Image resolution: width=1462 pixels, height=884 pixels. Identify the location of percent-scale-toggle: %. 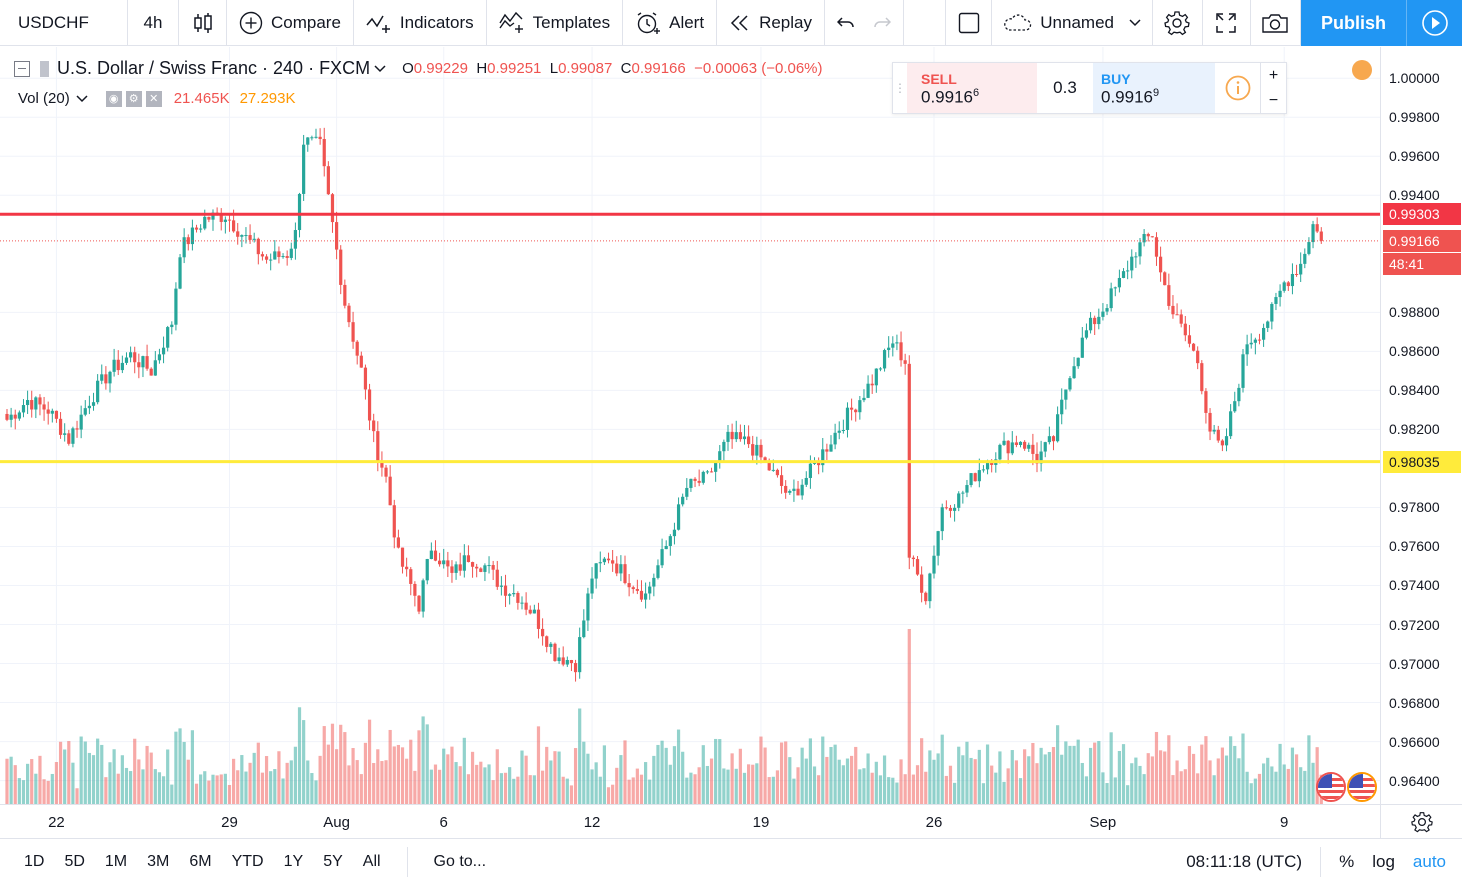
(1347, 861).